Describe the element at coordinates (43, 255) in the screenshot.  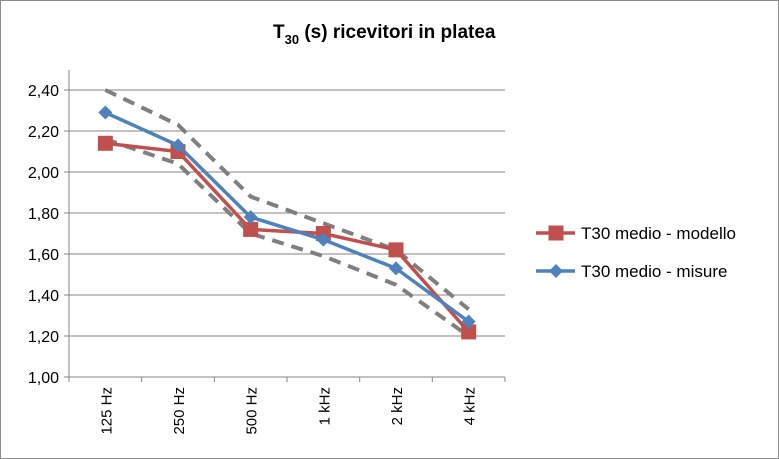
I see `y-tick-label: 1,60` at that location.